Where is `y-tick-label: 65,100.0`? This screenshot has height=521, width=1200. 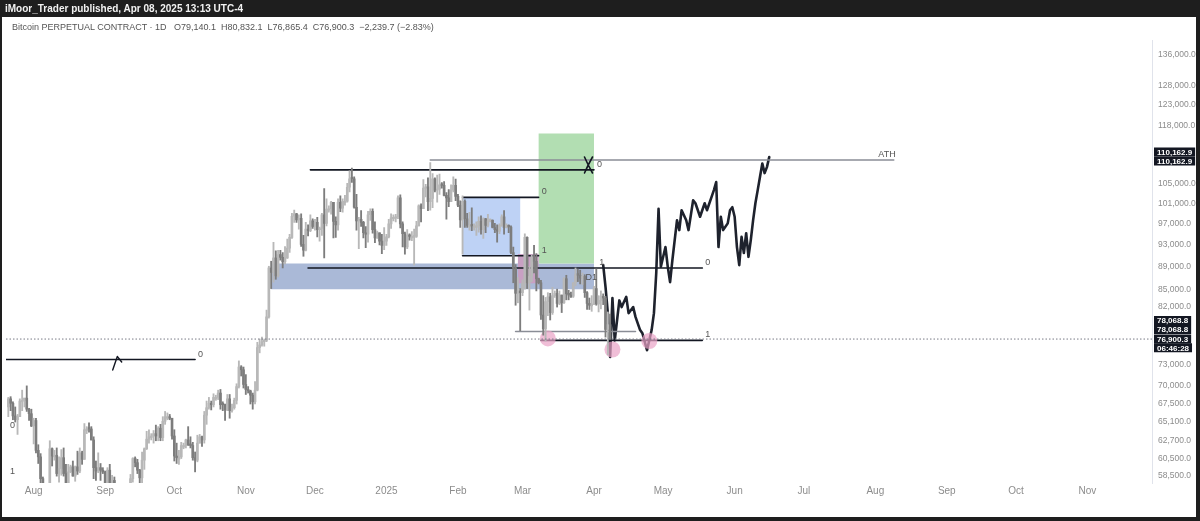
y-tick-label: 65,100.0 is located at coordinates (1175, 421).